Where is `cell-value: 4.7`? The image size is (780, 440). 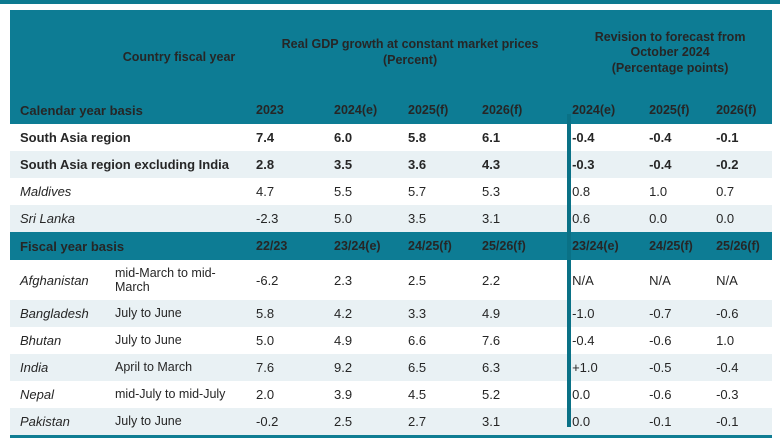 cell-value: 4.7 is located at coordinates (265, 191).